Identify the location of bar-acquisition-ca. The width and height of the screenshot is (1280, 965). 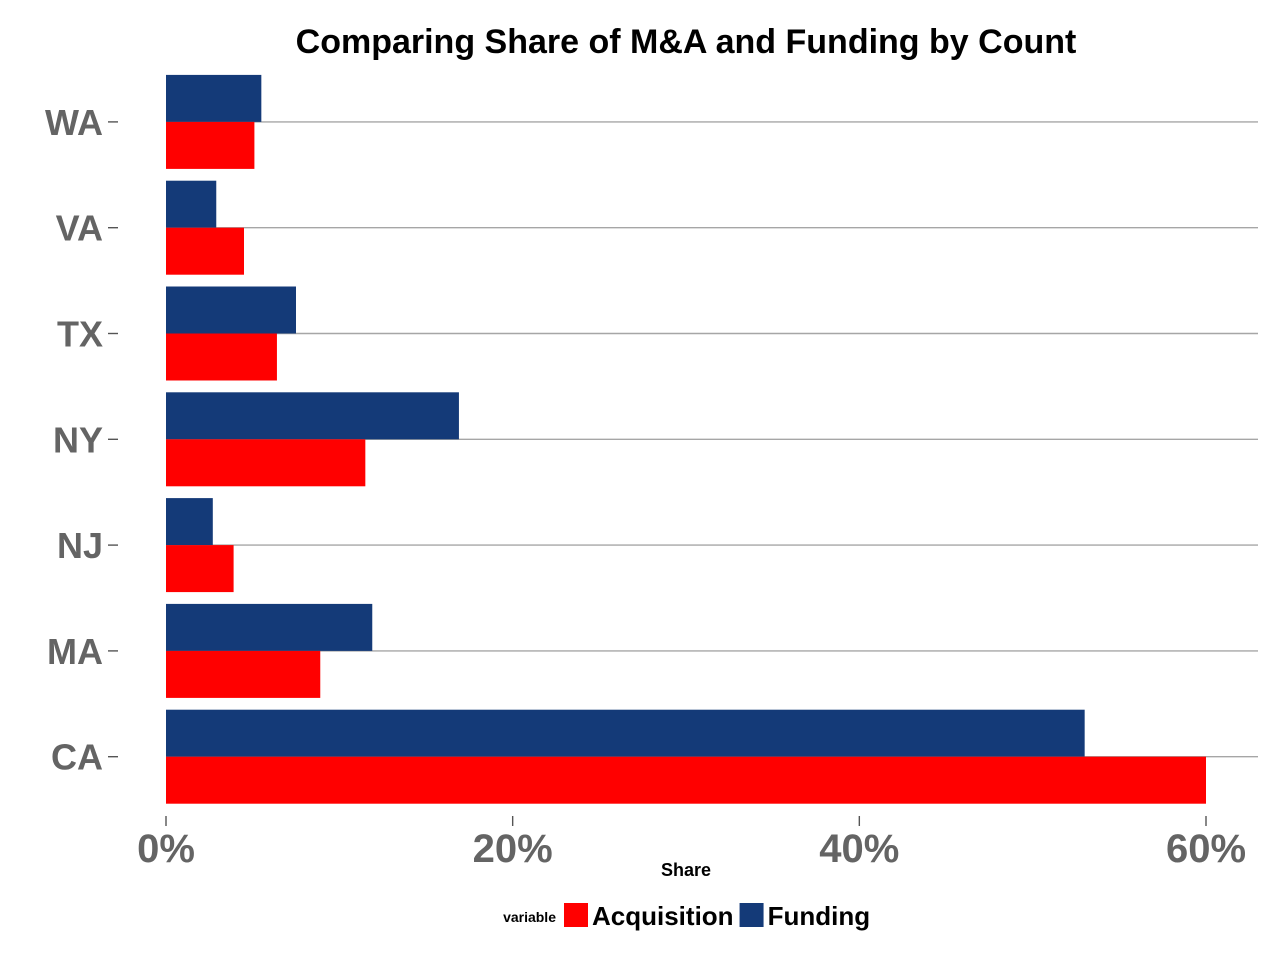
(686, 780).